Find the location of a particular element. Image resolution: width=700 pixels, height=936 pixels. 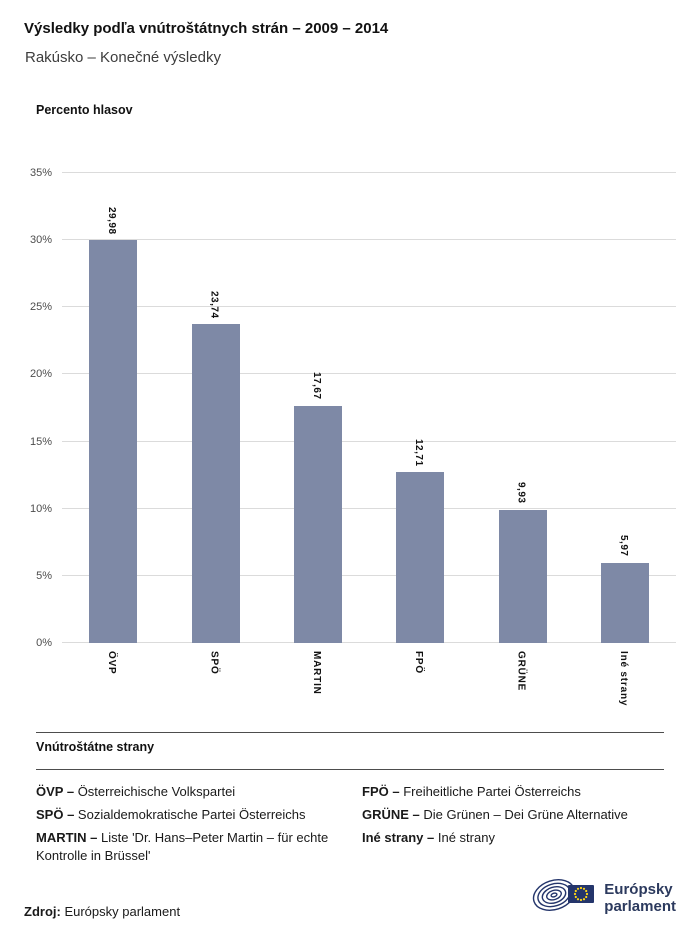

europarl-logo-text: Európsky parlament is located at coordinates (640, 898).